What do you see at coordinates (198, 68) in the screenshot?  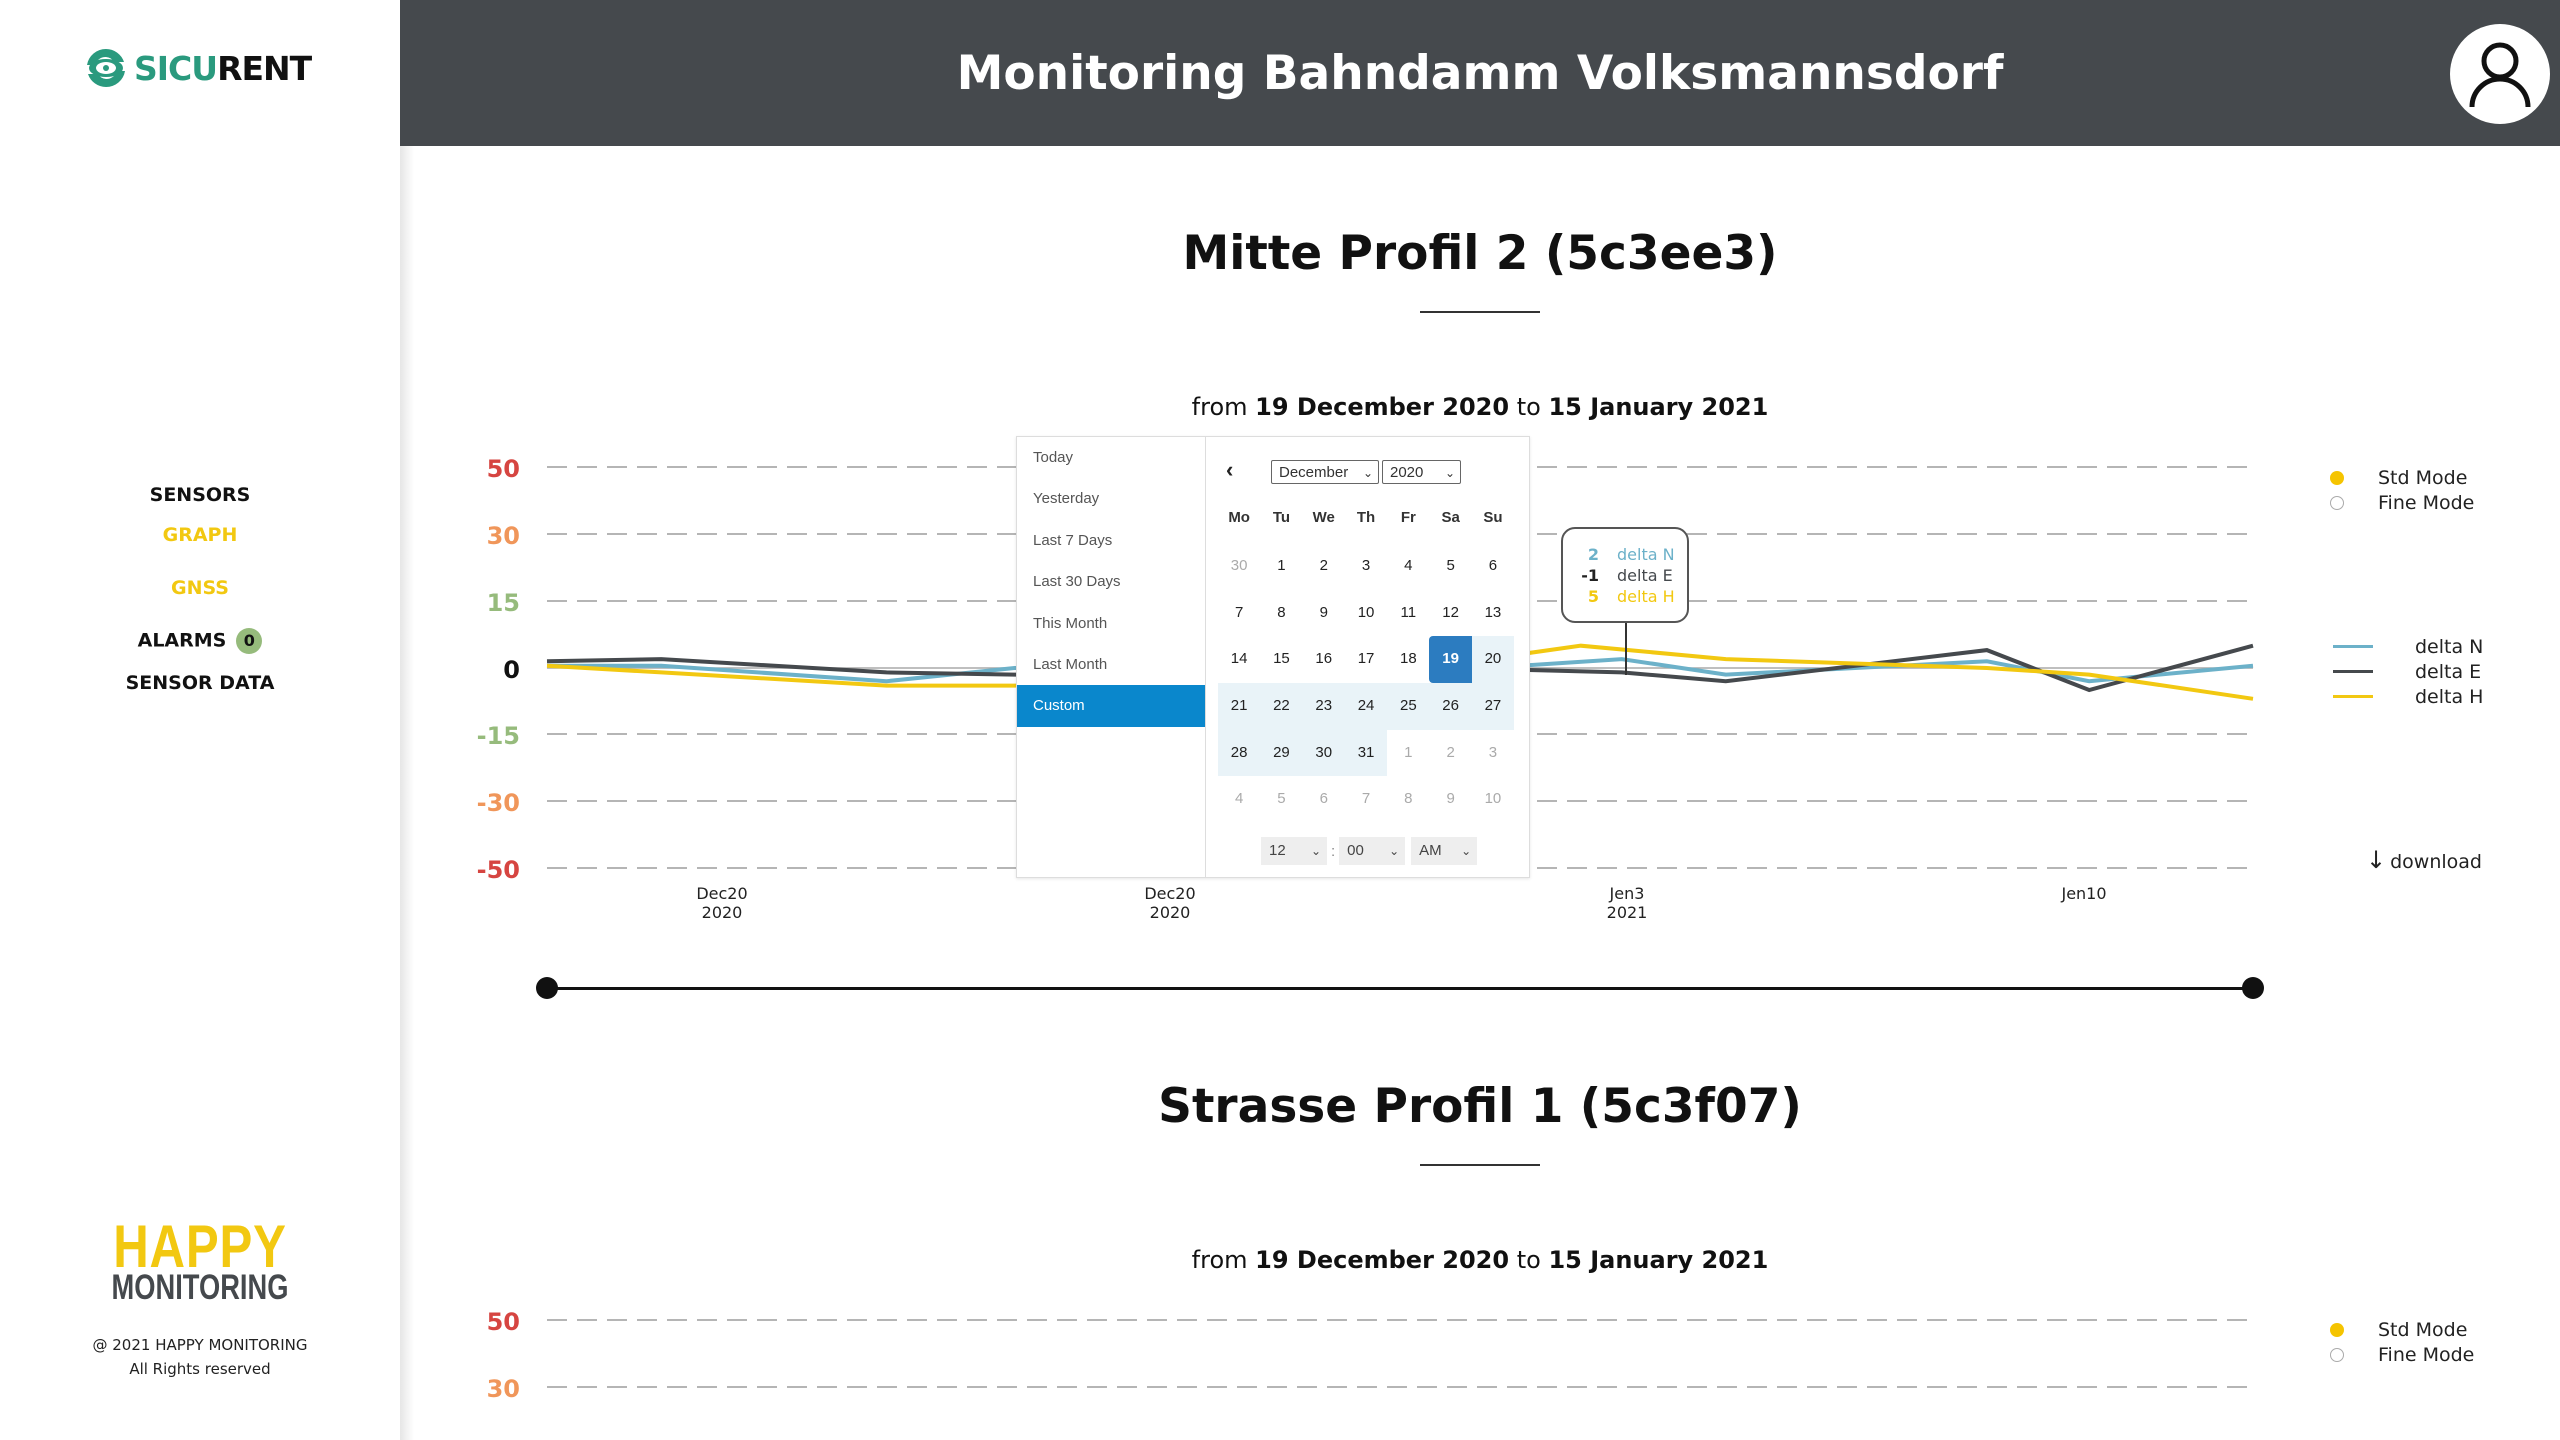 I see `sicurent-logo: SICURENT` at bounding box center [198, 68].